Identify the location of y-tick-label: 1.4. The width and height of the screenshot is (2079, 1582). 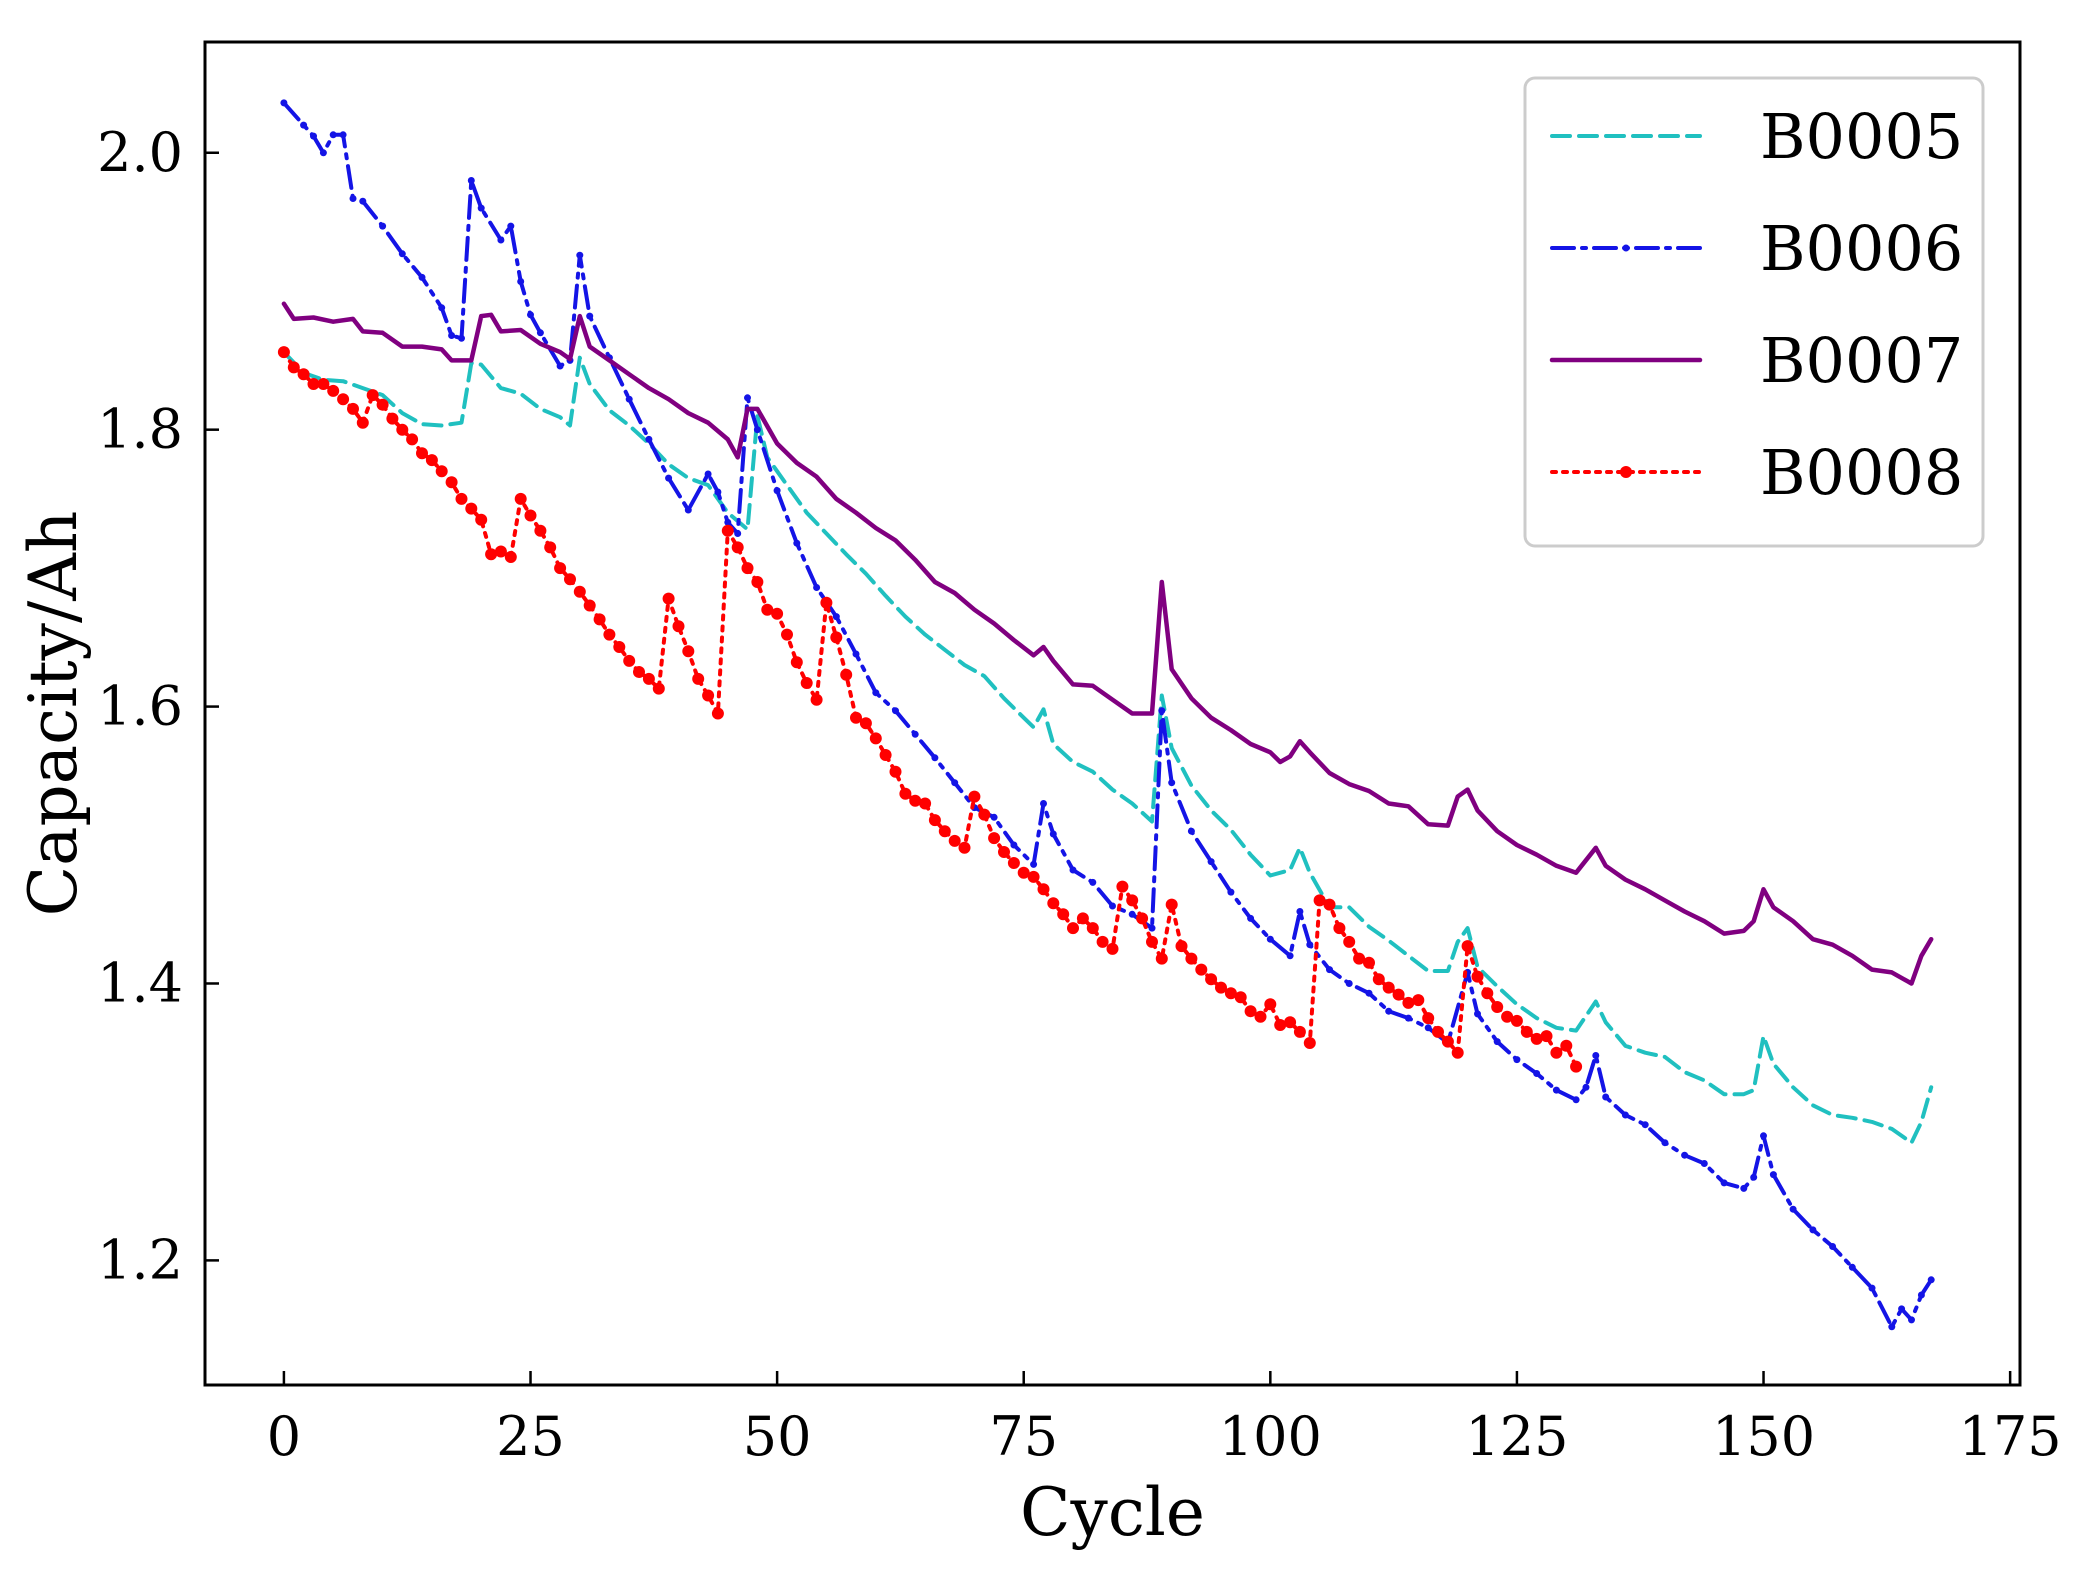
(140, 982).